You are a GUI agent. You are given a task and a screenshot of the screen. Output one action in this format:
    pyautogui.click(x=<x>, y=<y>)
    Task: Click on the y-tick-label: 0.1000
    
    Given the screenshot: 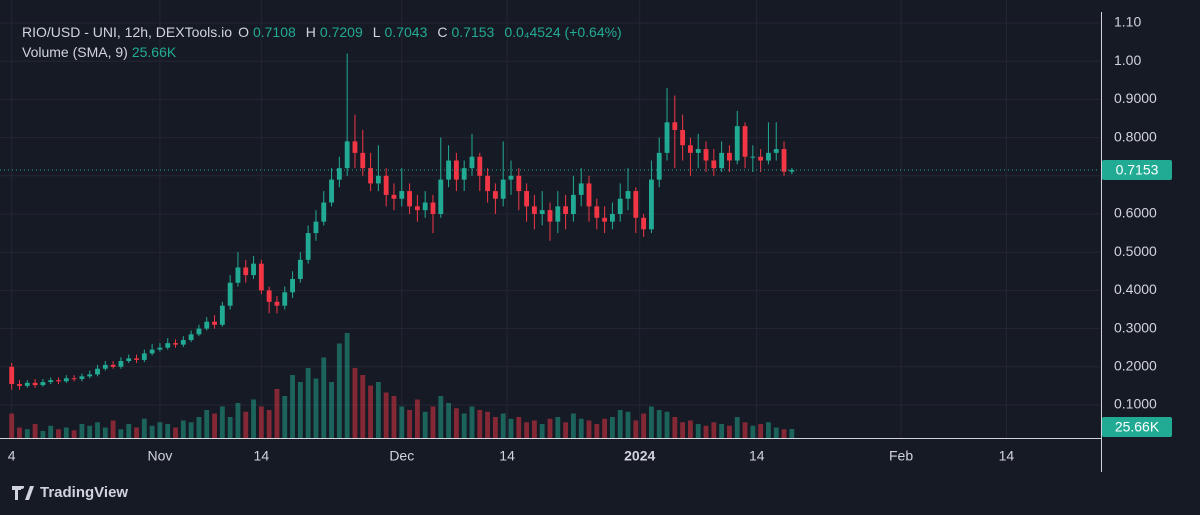 What is the action you would take?
    pyautogui.click(x=1135, y=404)
    